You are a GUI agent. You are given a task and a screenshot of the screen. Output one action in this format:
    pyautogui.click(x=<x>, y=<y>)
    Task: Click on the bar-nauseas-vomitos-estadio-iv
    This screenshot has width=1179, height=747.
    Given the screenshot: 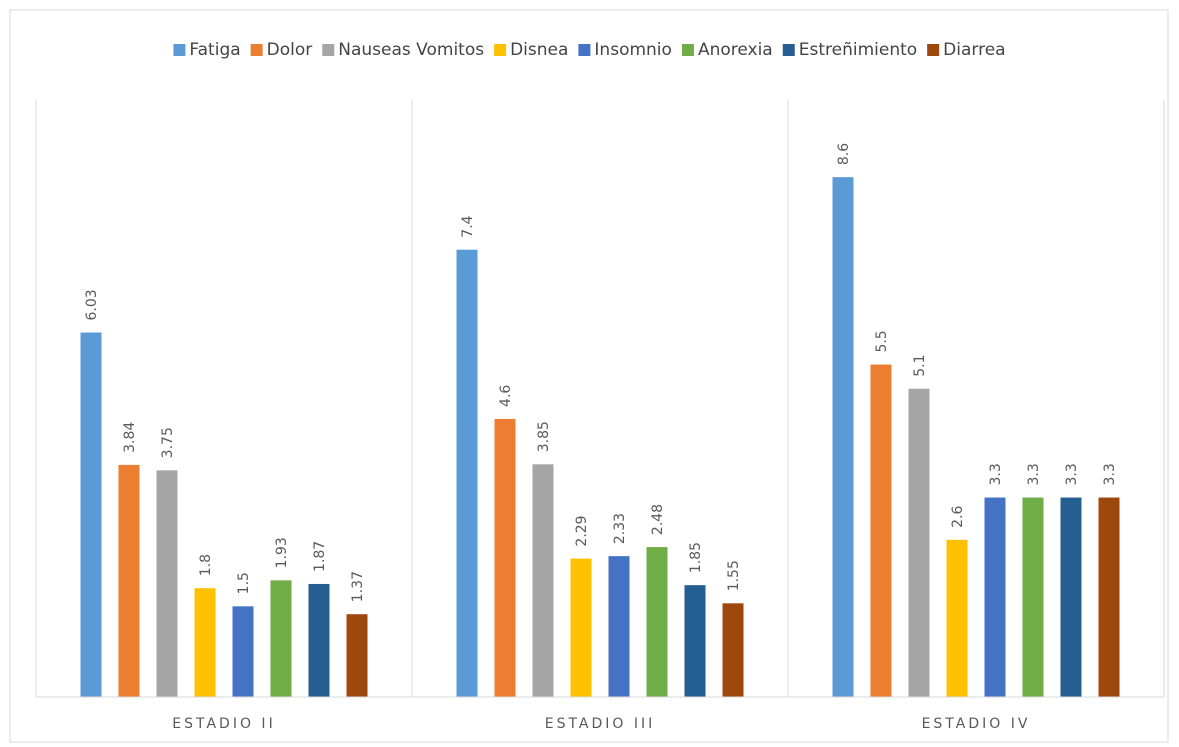 What is the action you would take?
    pyautogui.click(x=919, y=542)
    